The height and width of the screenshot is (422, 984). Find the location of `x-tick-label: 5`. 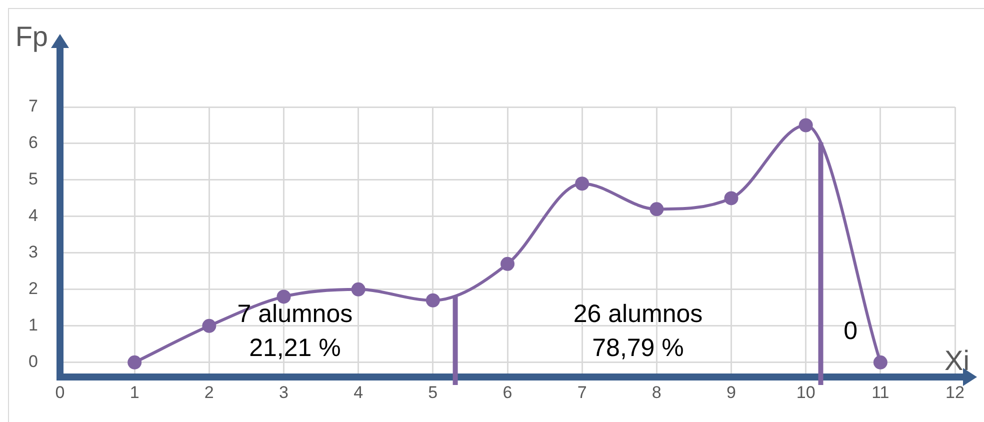

x-tick-label: 5 is located at coordinates (433, 392).